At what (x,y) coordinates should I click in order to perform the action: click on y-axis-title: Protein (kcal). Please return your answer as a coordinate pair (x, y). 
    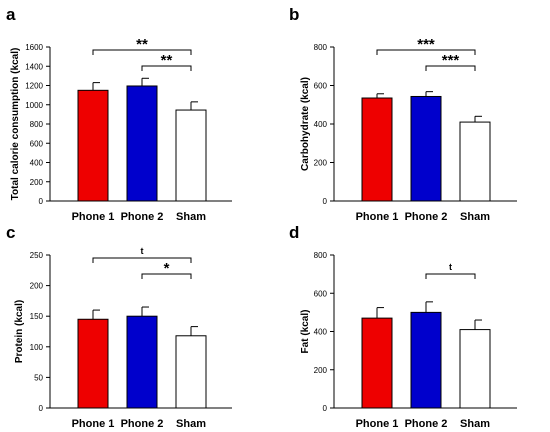
    Looking at the image, I should click on (19, 331).